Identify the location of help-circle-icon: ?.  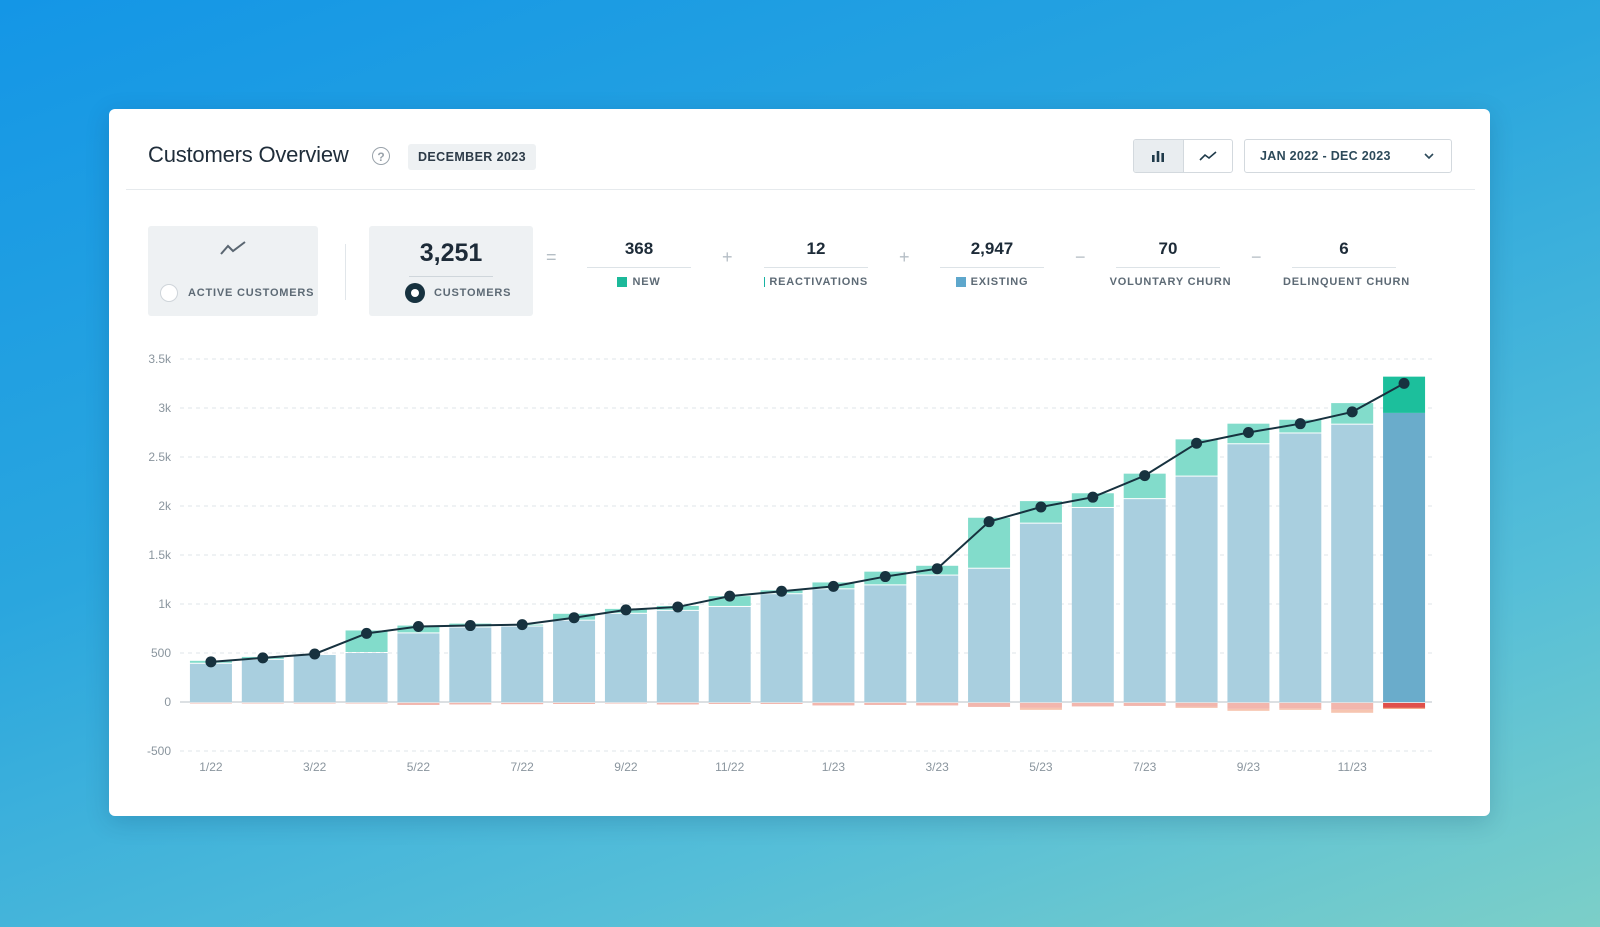
(381, 156).